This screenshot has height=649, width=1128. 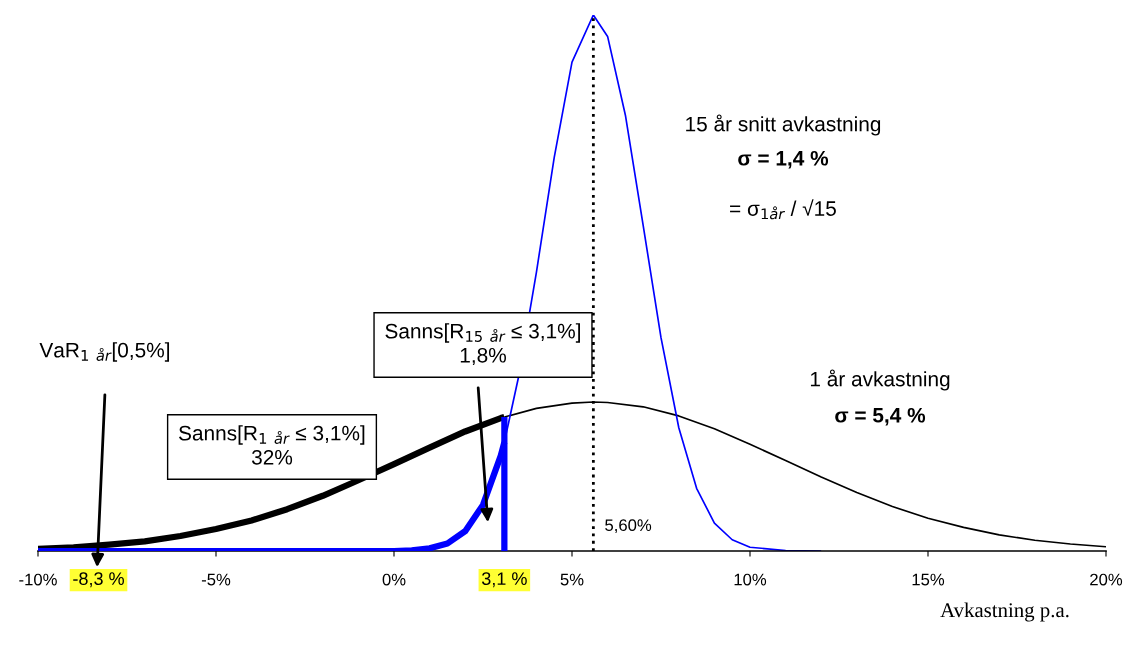 What do you see at coordinates (880, 416) in the screenshot?
I see `annotation: σ = 5,4 %` at bounding box center [880, 416].